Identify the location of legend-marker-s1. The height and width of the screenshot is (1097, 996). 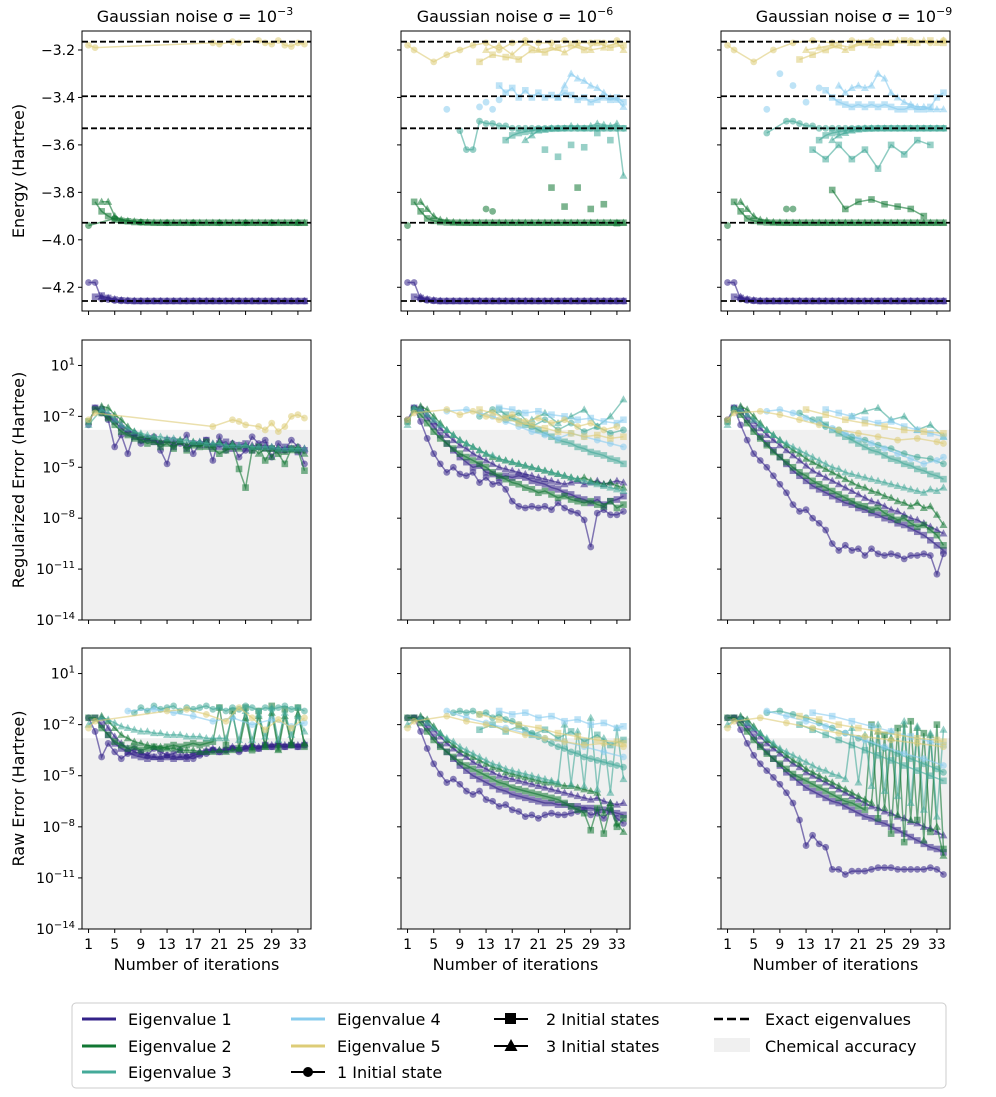
(308, 1072).